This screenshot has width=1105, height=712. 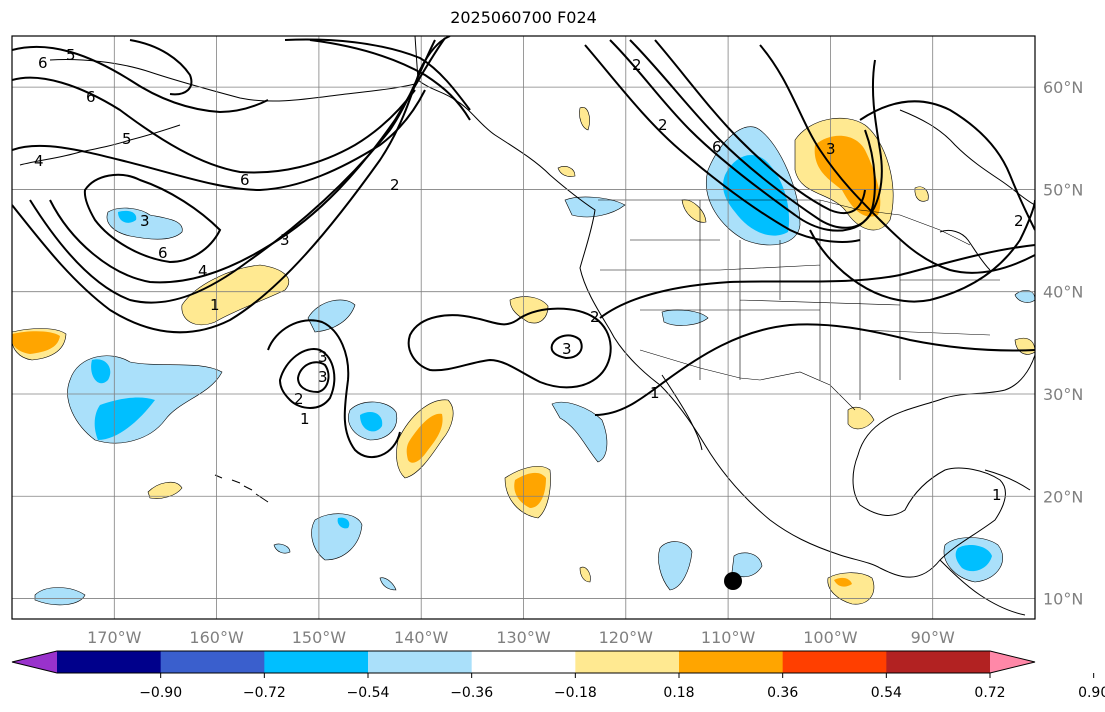 I want to click on latitude-label: 10°N, so click(x=1063, y=599).